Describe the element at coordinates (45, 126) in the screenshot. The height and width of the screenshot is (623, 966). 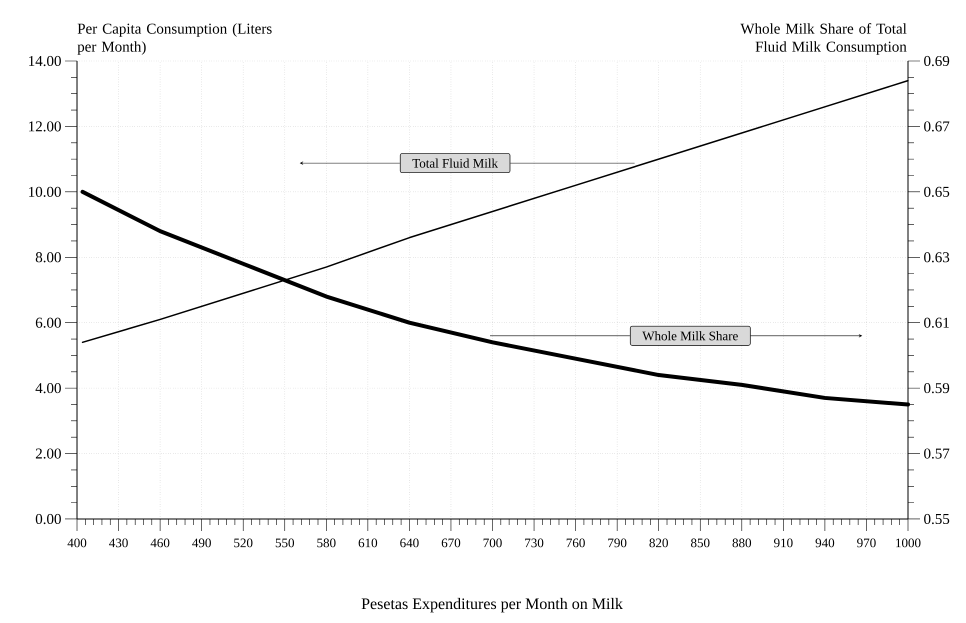
I see `y-tick-label: 12.00` at that location.